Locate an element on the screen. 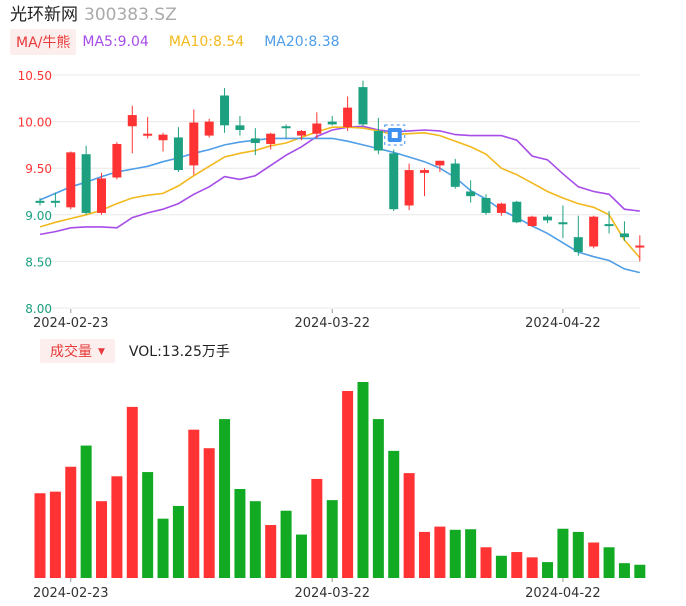 The width and height of the screenshot is (686, 606). marker-outline is located at coordinates (395, 135).